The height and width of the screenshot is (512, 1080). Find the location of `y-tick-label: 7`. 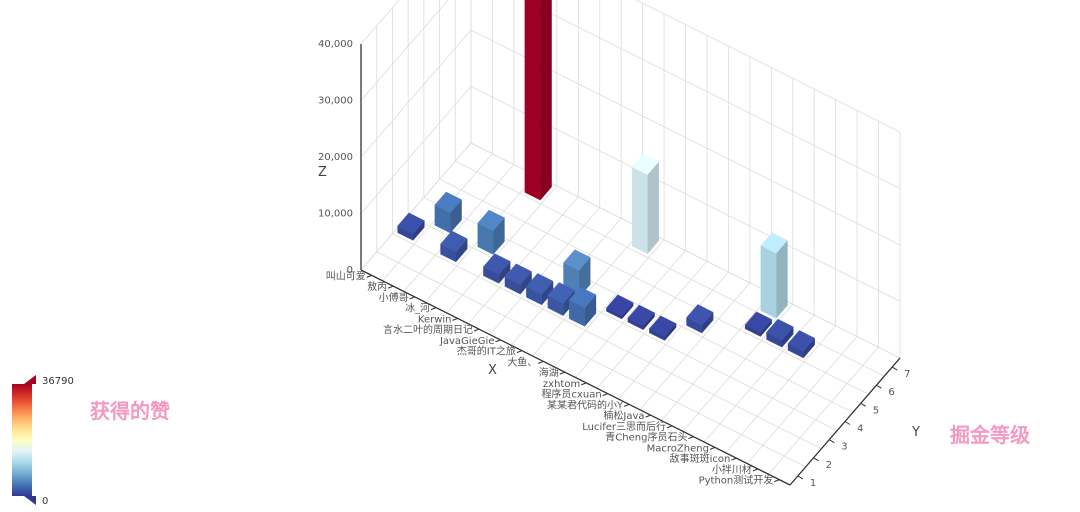

y-tick-label: 7 is located at coordinates (907, 374).